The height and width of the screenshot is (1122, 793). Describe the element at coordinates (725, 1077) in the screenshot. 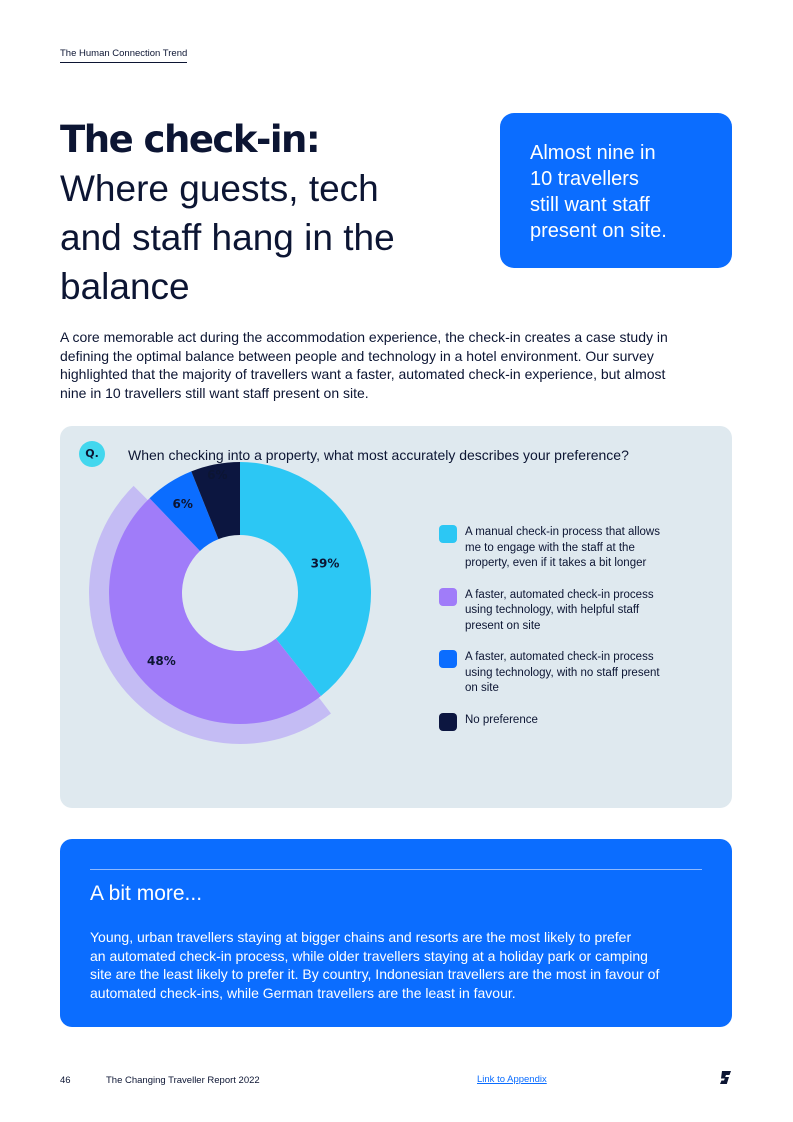

I see `brand-logo-icon` at that location.